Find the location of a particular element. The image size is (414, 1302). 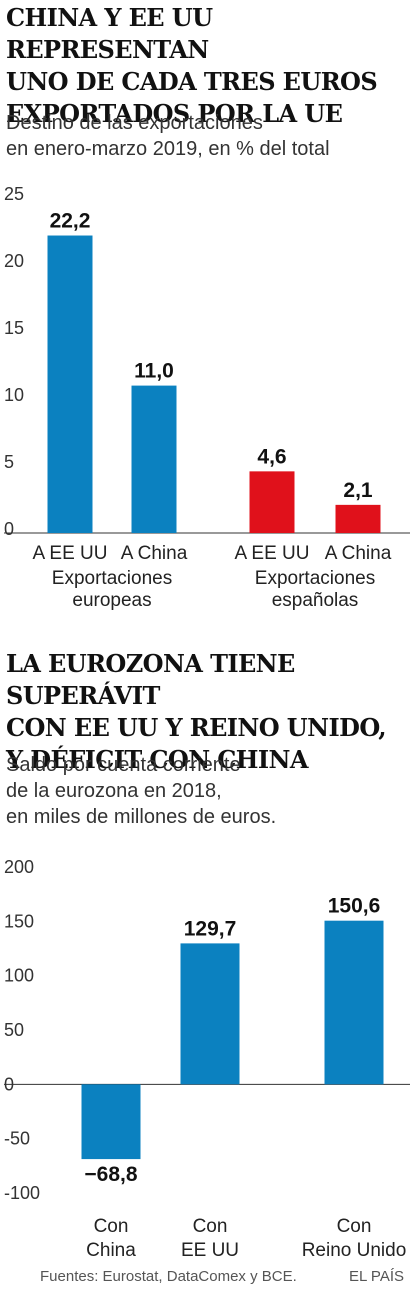

y-tick-label: -50 is located at coordinates (17, 1139).